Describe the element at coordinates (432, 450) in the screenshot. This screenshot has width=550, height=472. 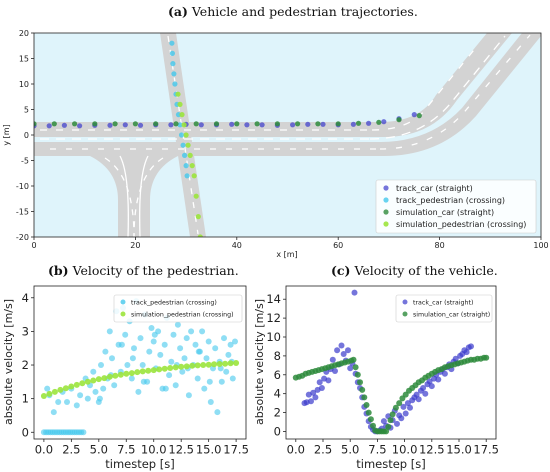
I see `chart-c-xtick-label: 12.5` at that location.